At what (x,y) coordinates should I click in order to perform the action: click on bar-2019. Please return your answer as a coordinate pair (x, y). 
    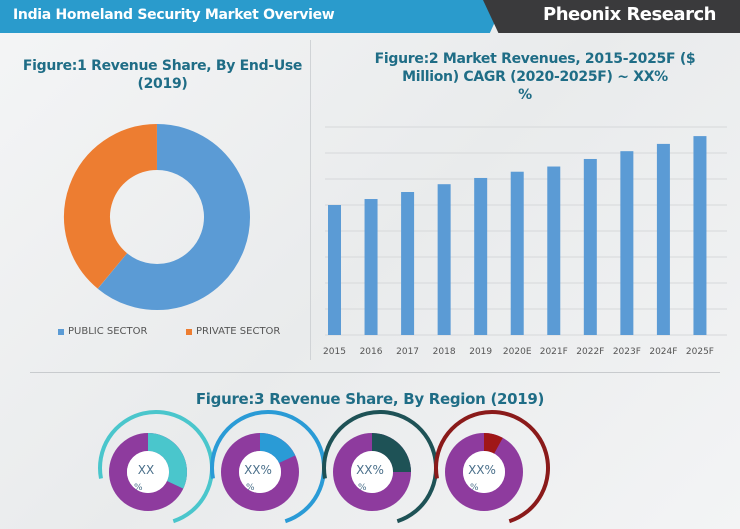
    Looking at the image, I should click on (481, 256).